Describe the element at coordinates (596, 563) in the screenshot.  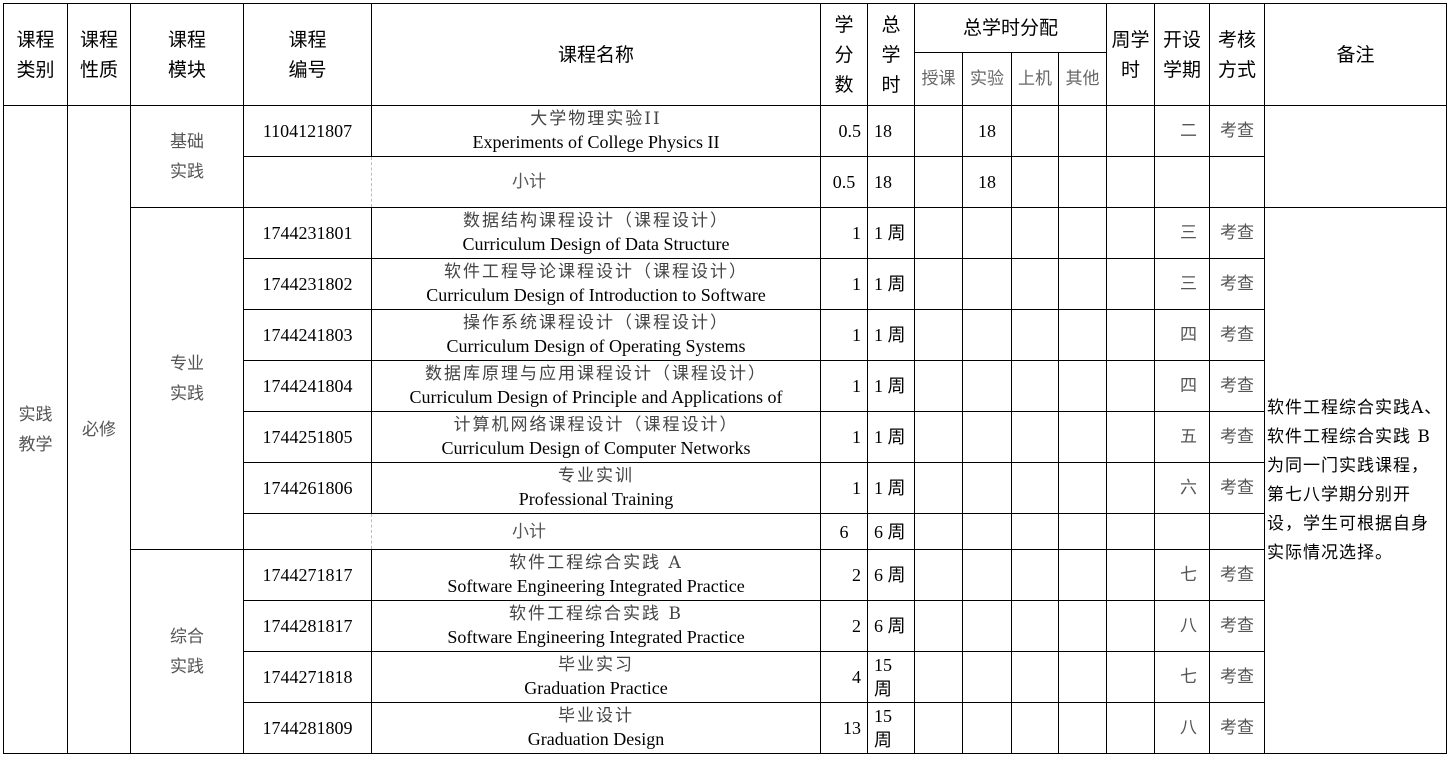
I see `course-name-cn: 软件工程综合实践 A` at that location.